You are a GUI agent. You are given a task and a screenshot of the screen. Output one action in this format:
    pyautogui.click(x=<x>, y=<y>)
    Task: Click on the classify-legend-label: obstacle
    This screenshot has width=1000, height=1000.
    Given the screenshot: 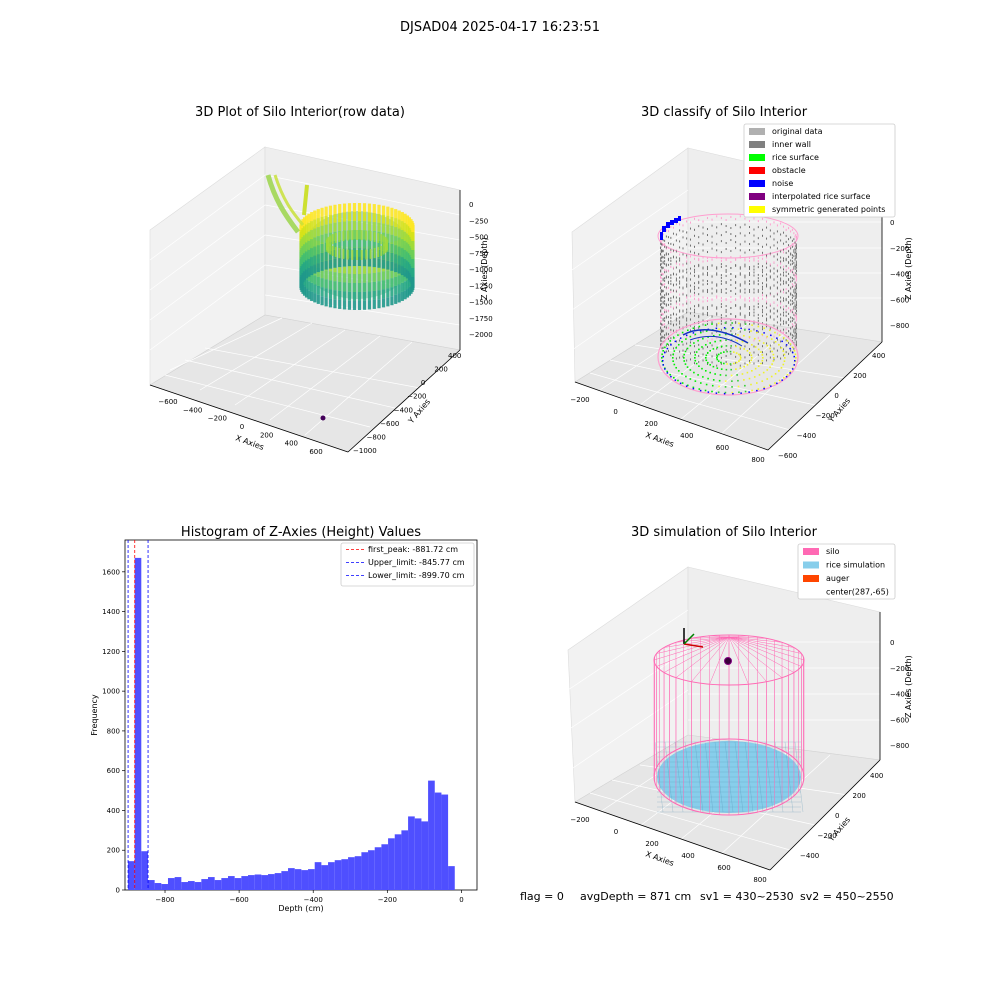 What is the action you would take?
    pyautogui.click(x=789, y=170)
    